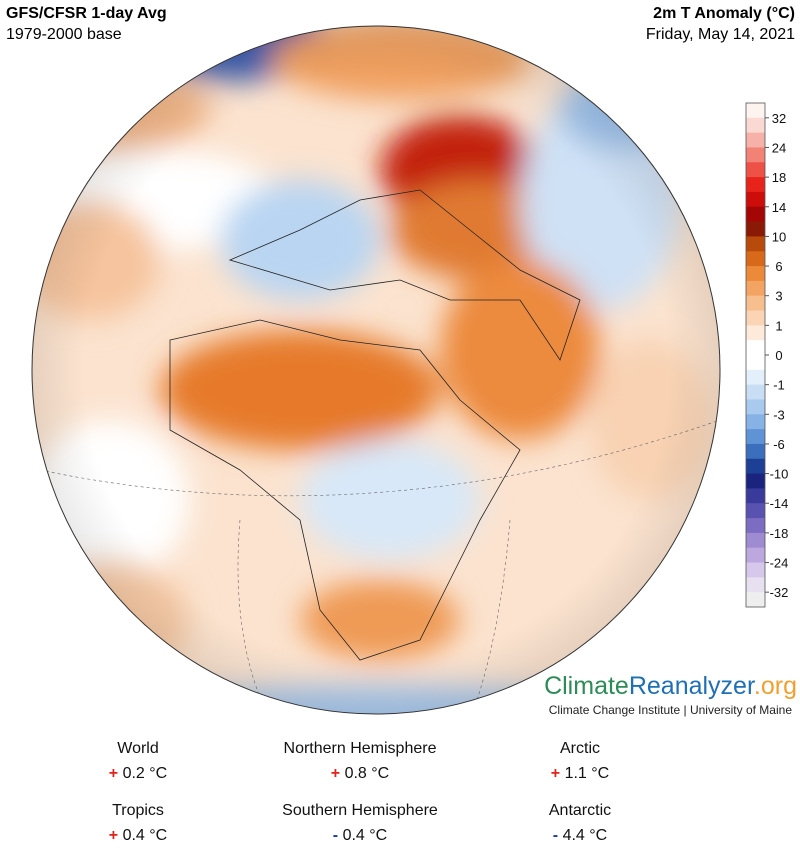  I want to click on value: 0.2 °C, so click(145, 773).